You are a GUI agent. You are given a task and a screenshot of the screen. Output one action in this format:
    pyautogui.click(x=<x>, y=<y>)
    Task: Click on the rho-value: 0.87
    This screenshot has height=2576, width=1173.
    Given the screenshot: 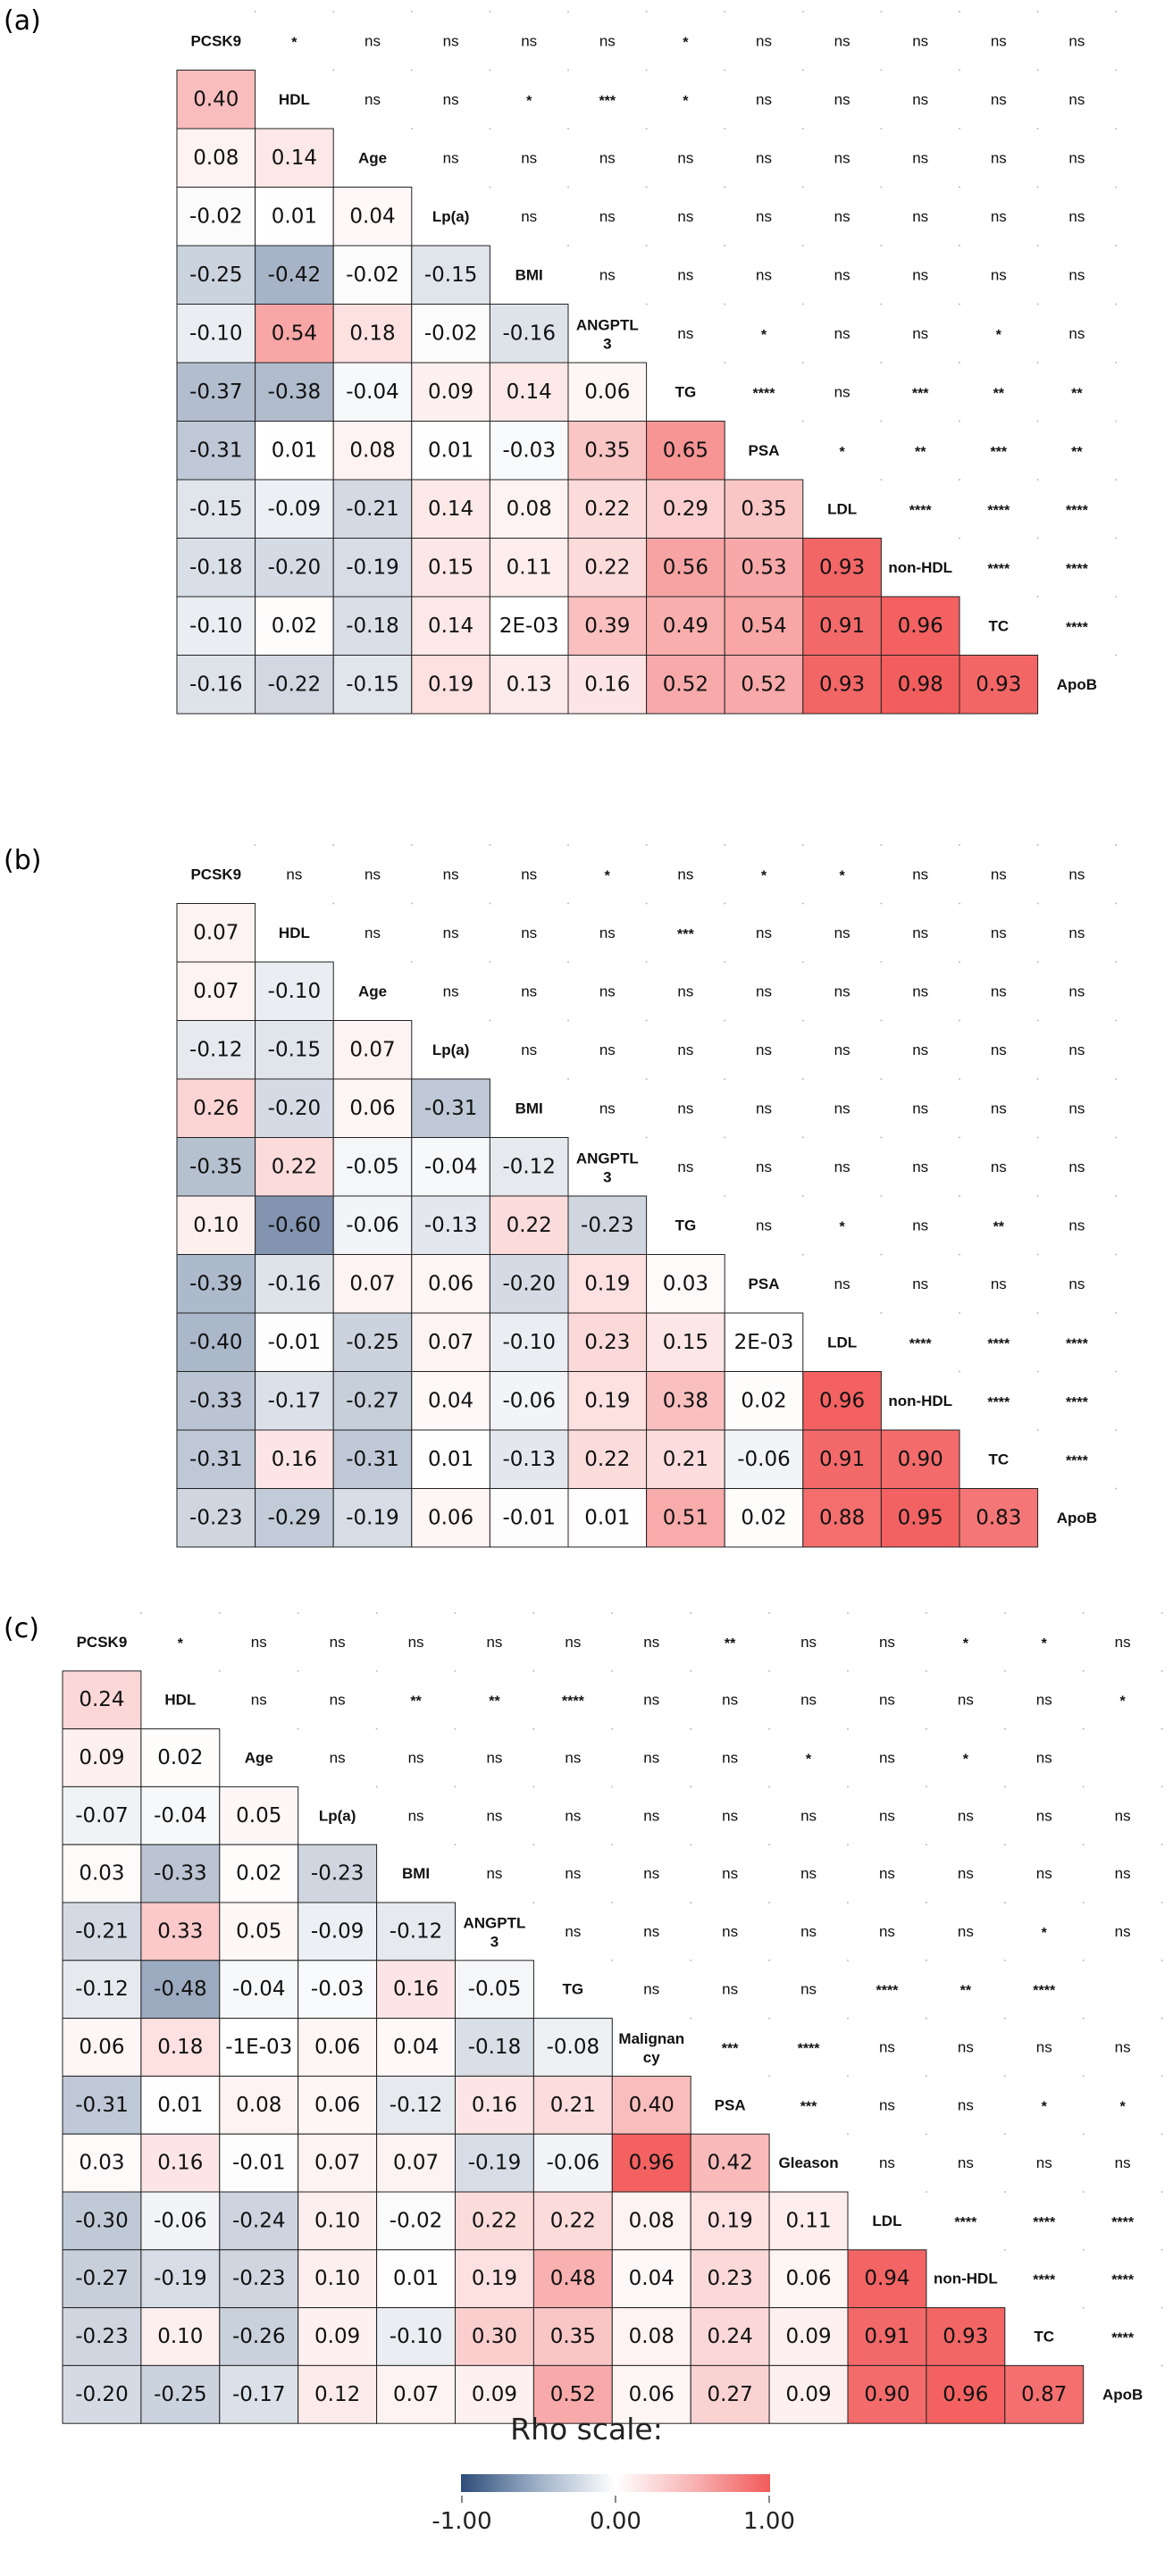 What is the action you would take?
    pyautogui.click(x=1044, y=2395)
    